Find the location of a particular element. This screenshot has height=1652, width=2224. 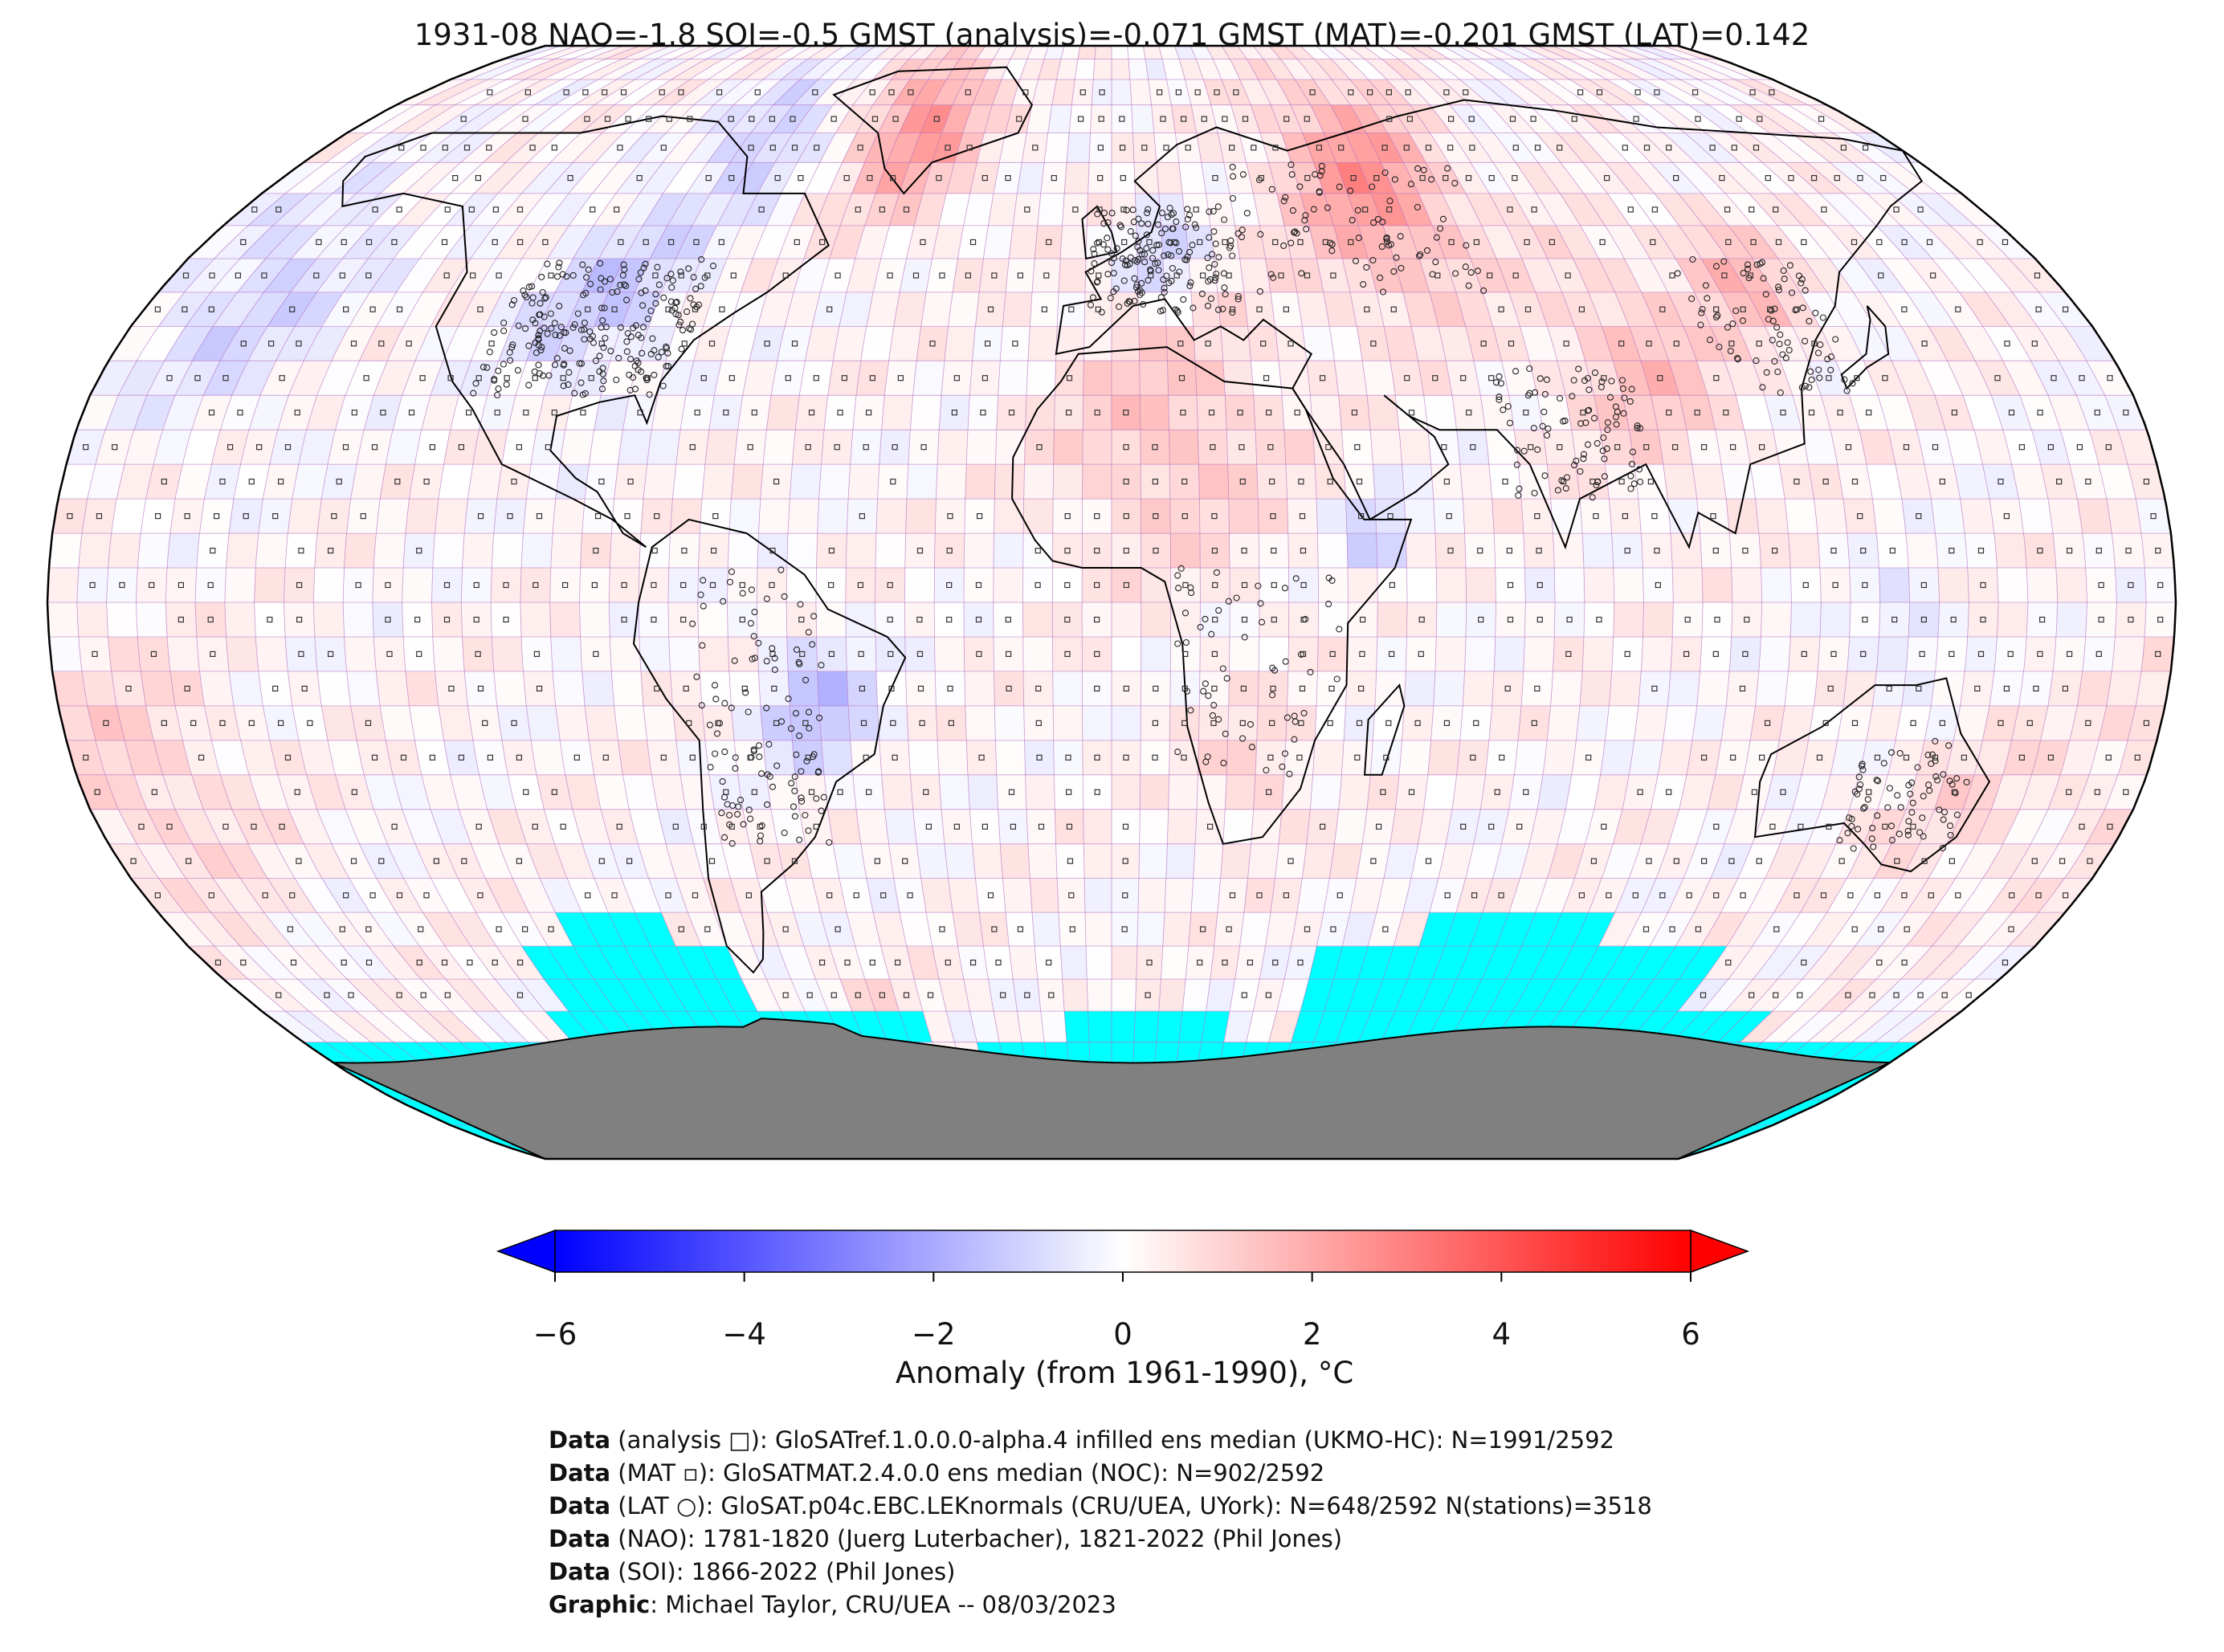

colorbar-high-extension is located at coordinates (1720, 1251).